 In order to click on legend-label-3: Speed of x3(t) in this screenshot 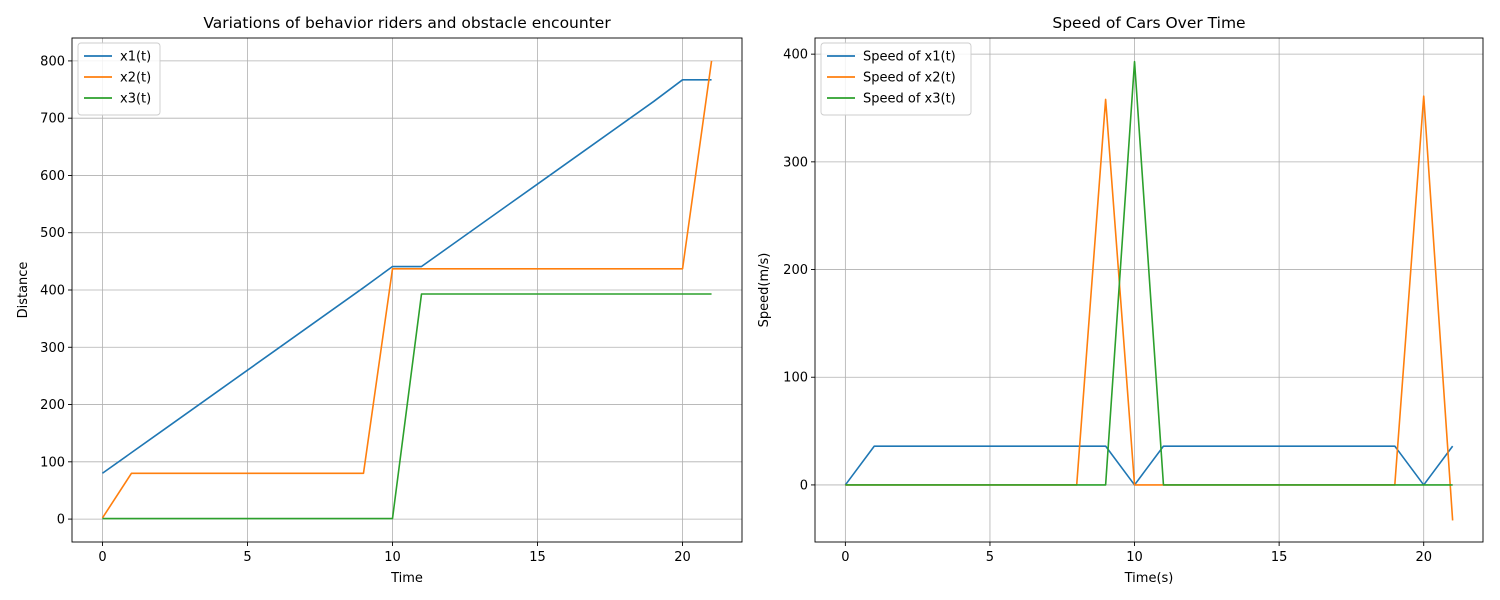, I will do `click(909, 99)`.